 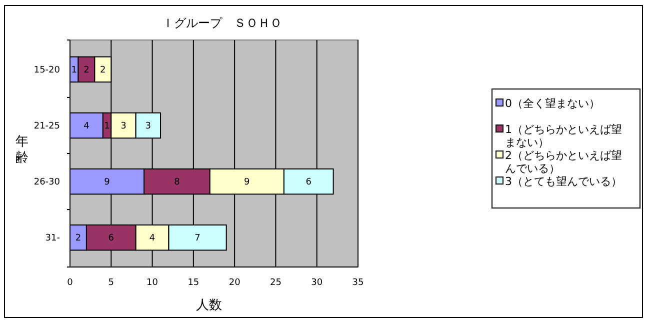 I want to click on legend-label: 0（全く望まない）, so click(x=552, y=103).